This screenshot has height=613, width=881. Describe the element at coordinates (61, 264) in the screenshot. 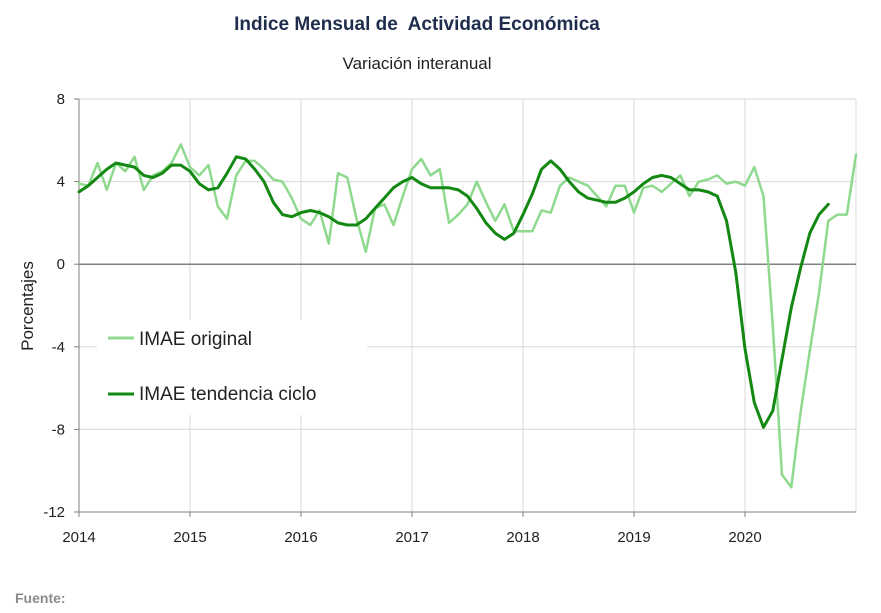

I see `y-tick-label: 0` at that location.